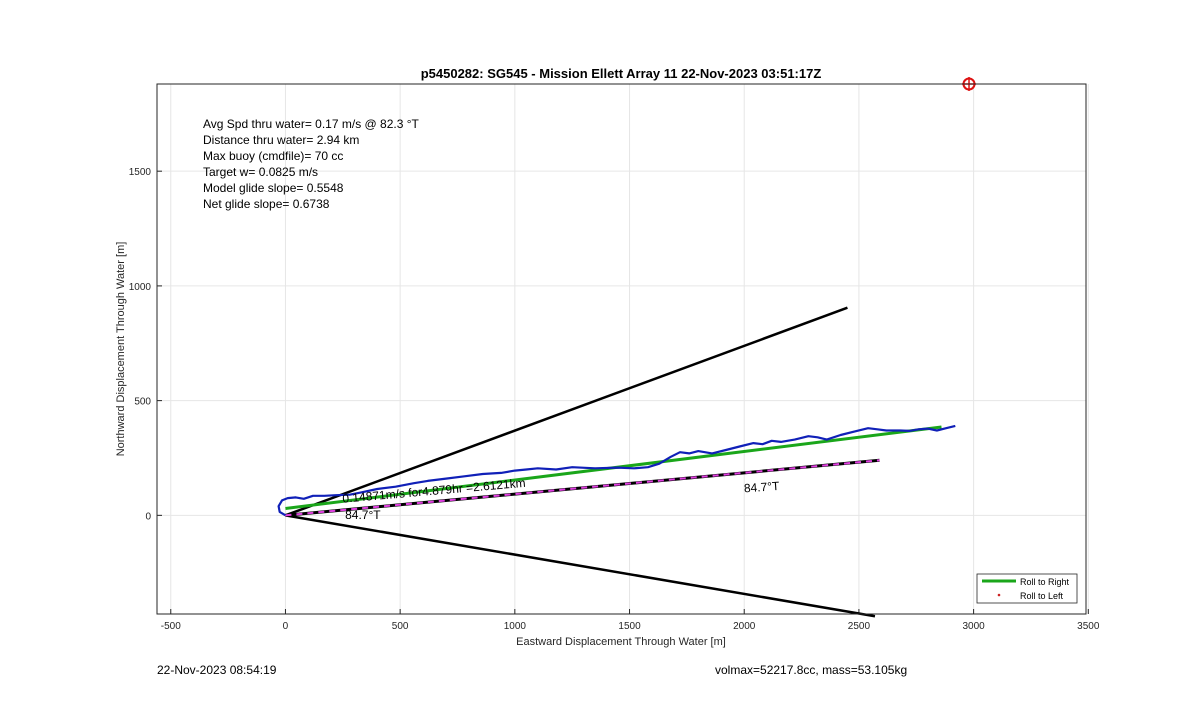  What do you see at coordinates (273, 188) in the screenshot?
I see `stat-line: Model glide slope= 0.5548` at bounding box center [273, 188].